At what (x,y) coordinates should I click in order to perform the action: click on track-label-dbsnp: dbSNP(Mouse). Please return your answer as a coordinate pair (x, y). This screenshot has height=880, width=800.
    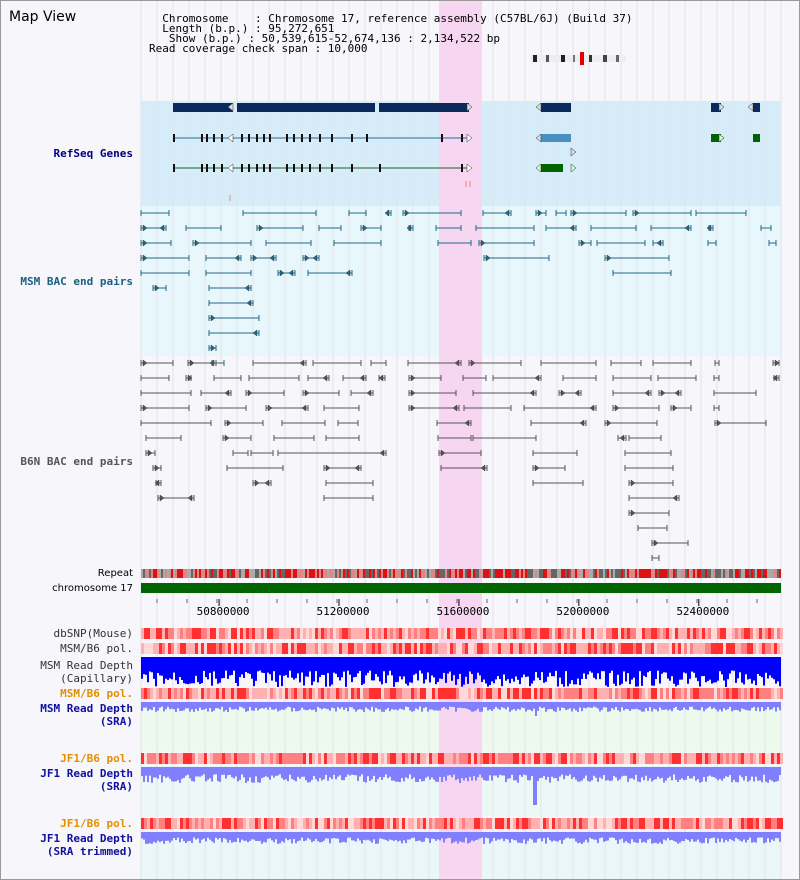
    Looking at the image, I should click on (93, 633).